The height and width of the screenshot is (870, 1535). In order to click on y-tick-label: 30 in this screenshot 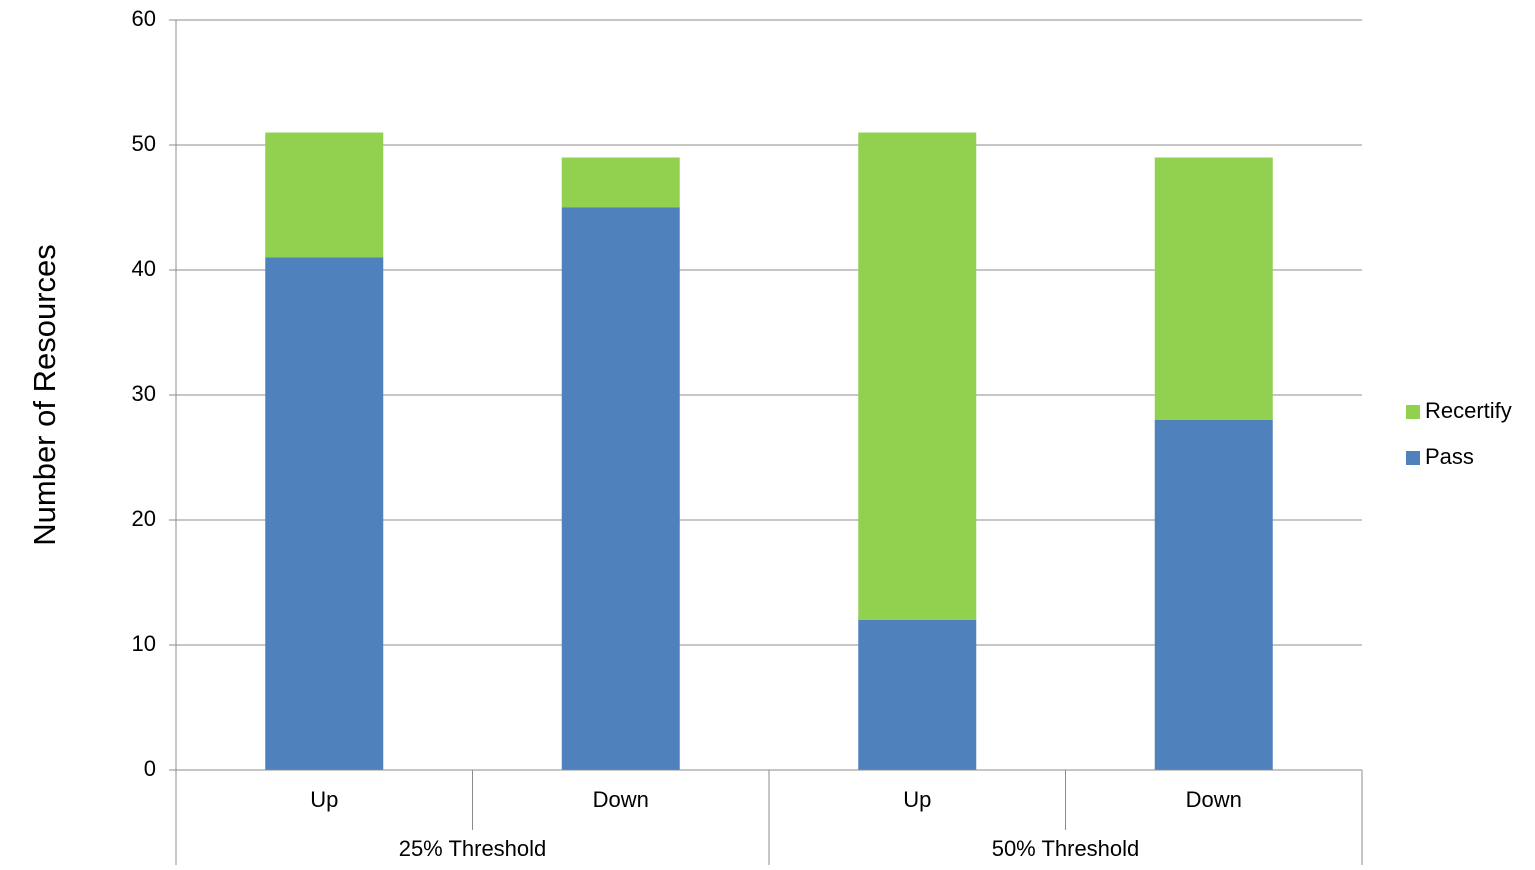, I will do `click(144, 393)`.